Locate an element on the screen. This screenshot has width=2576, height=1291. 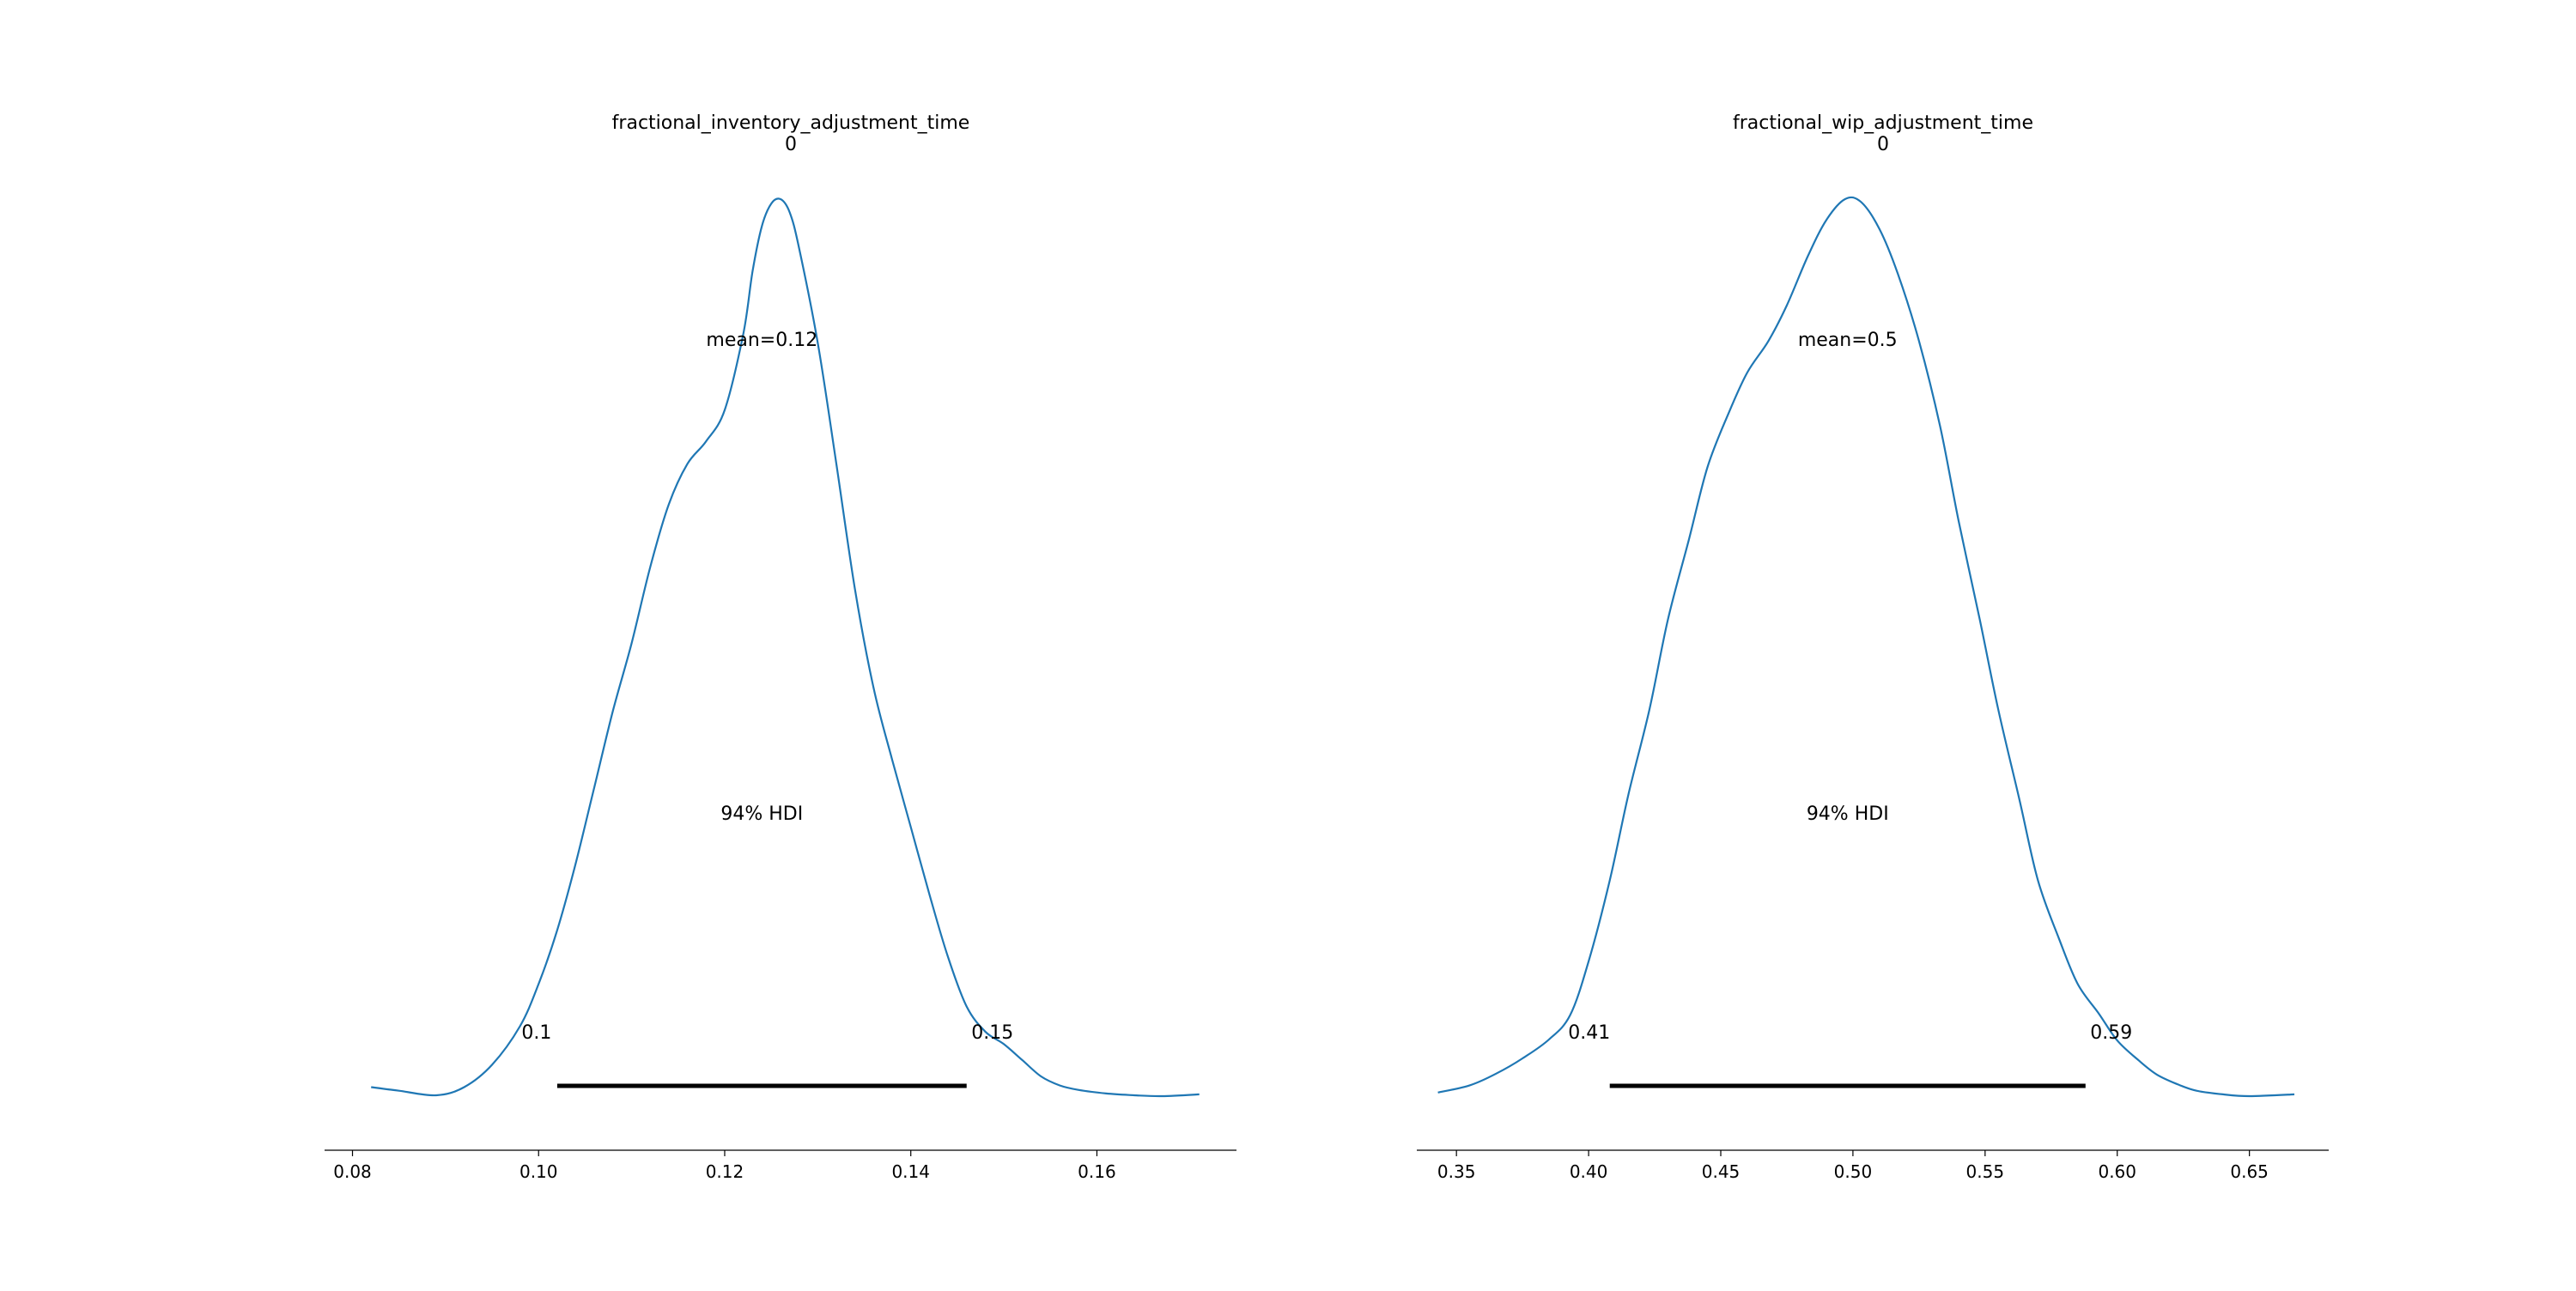
x-tick-label: 0.08 is located at coordinates (353, 1172).